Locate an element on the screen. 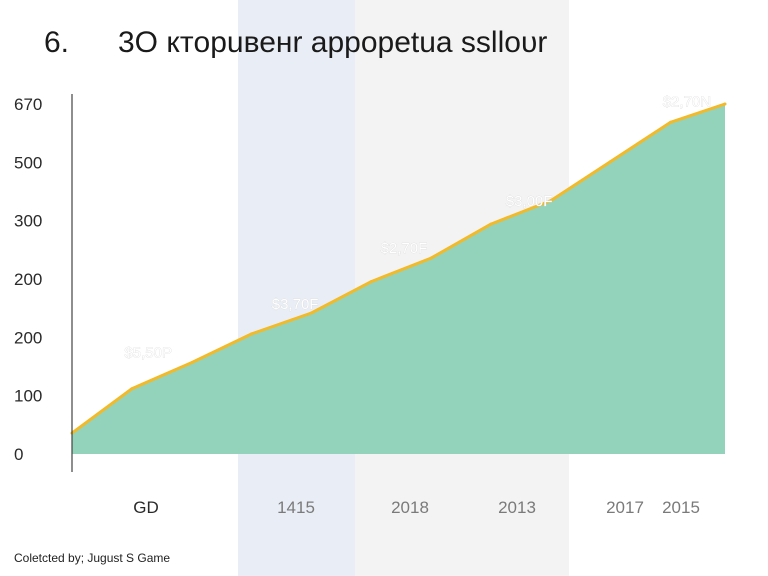  x-category-label: 2018 is located at coordinates (410, 507).